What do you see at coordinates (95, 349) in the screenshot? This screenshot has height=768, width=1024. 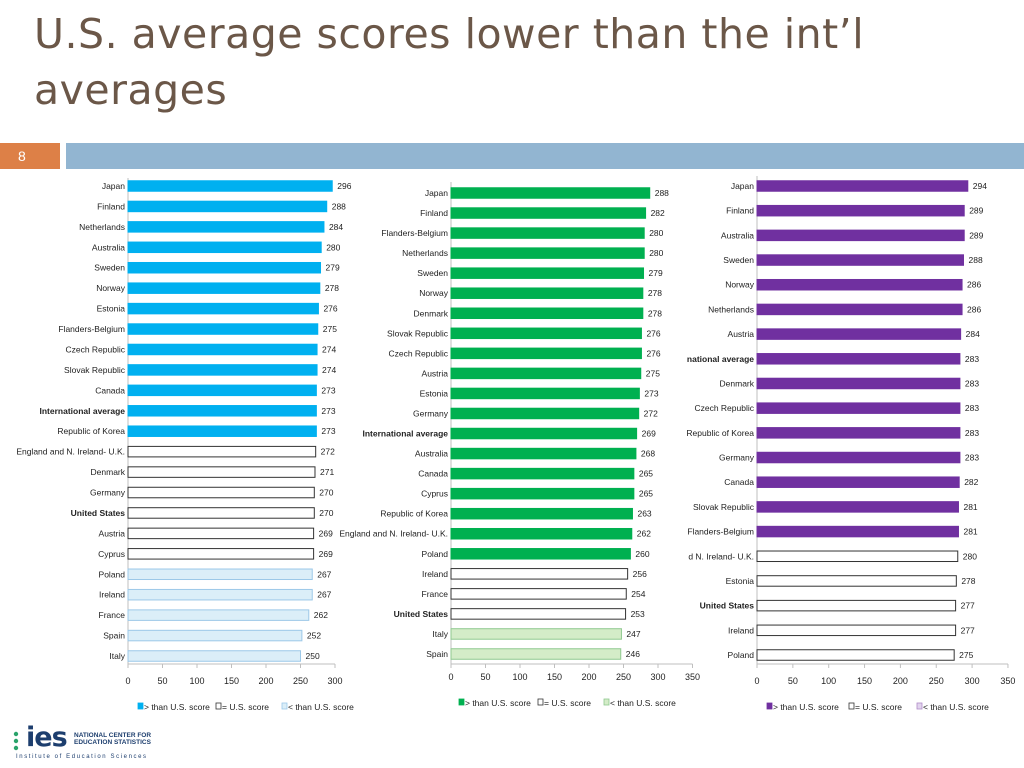 I see `category-label: Czech Republic` at bounding box center [95, 349].